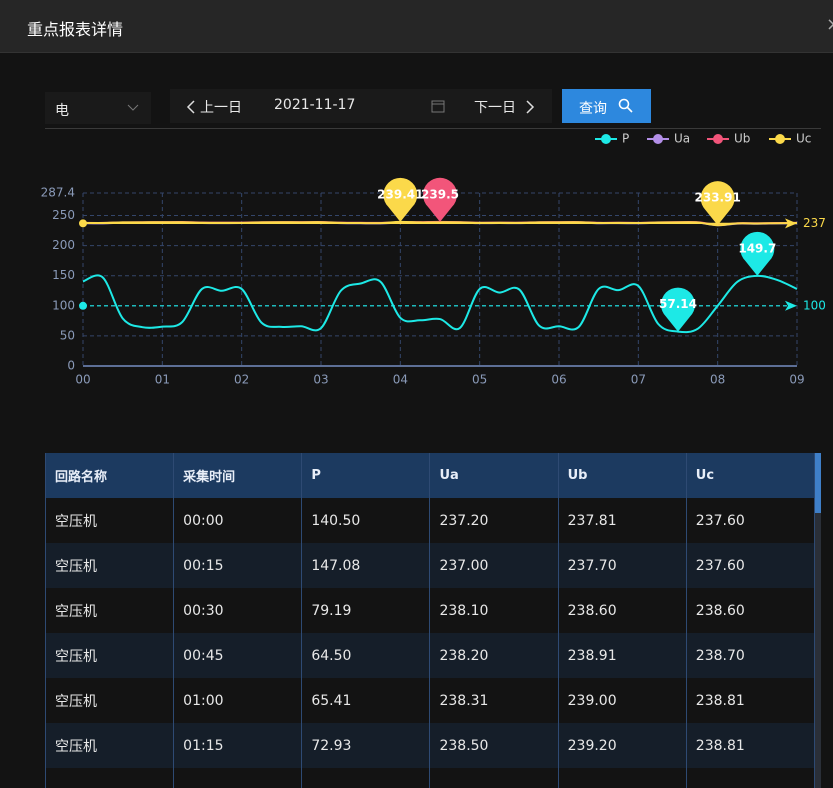  What do you see at coordinates (190, 107) in the screenshot?
I see `prev-icon` at bounding box center [190, 107].